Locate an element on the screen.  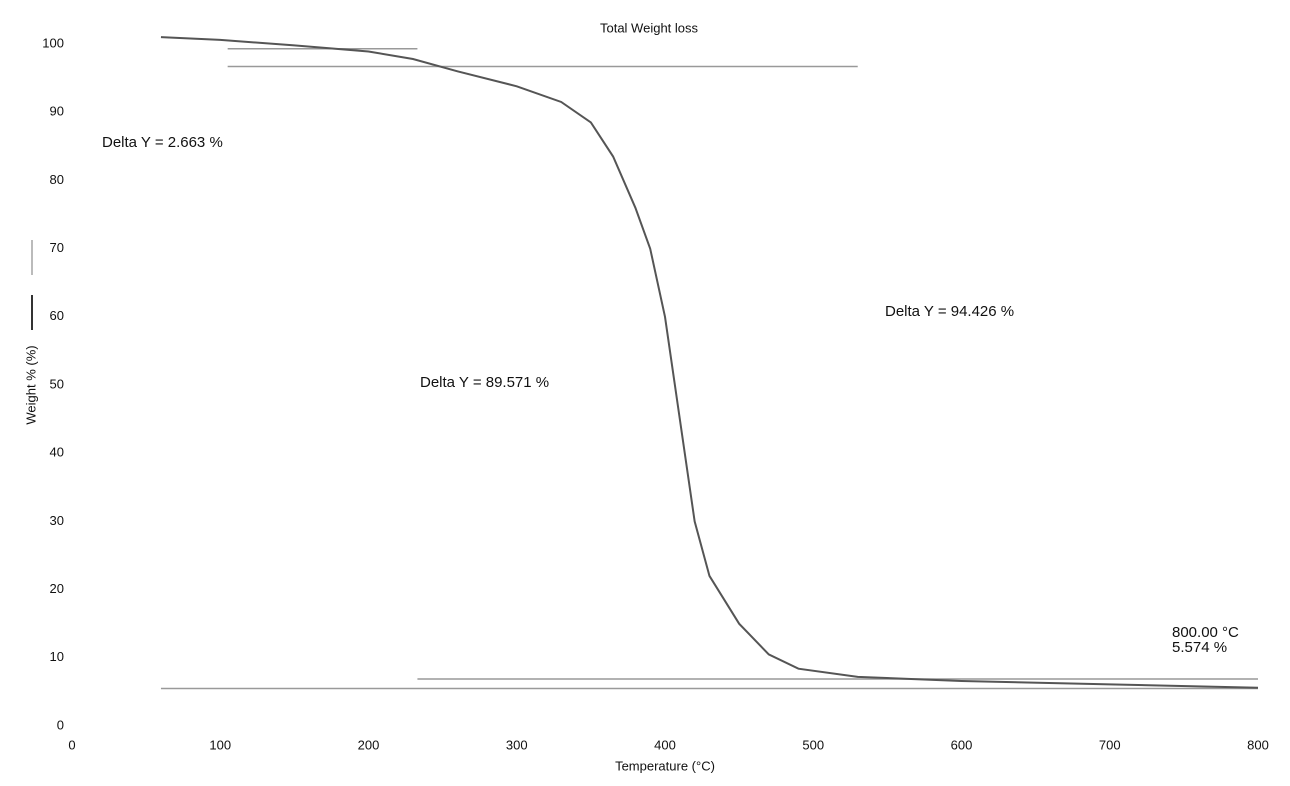
x-tick-label: 0 is located at coordinates (71, 744).